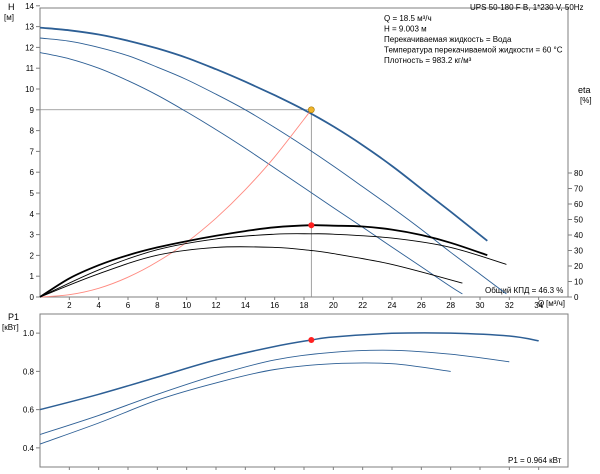 This screenshot has width=600, height=474. I want to click on flow-tick-label: 22, so click(362, 305).